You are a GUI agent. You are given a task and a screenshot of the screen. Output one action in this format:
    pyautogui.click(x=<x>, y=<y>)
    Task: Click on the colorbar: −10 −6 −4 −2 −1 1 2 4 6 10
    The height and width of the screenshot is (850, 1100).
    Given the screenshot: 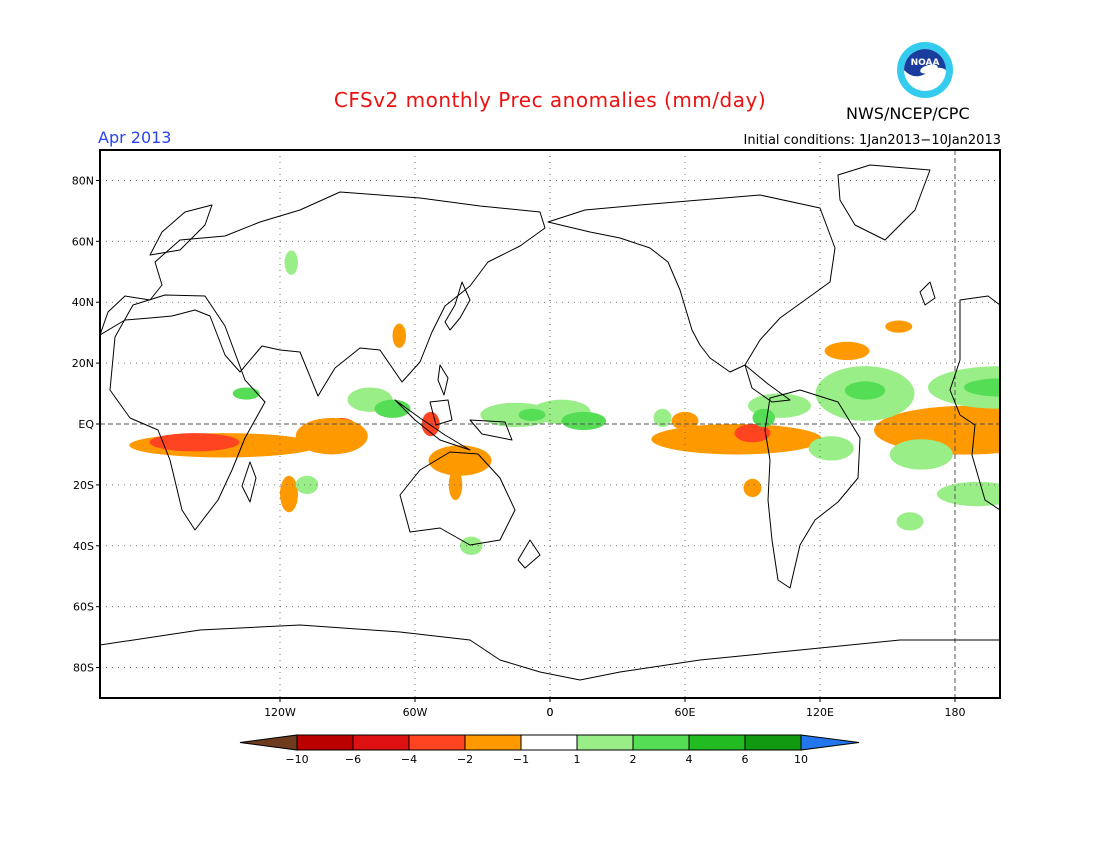 What is the action you would take?
    pyautogui.click(x=549, y=750)
    